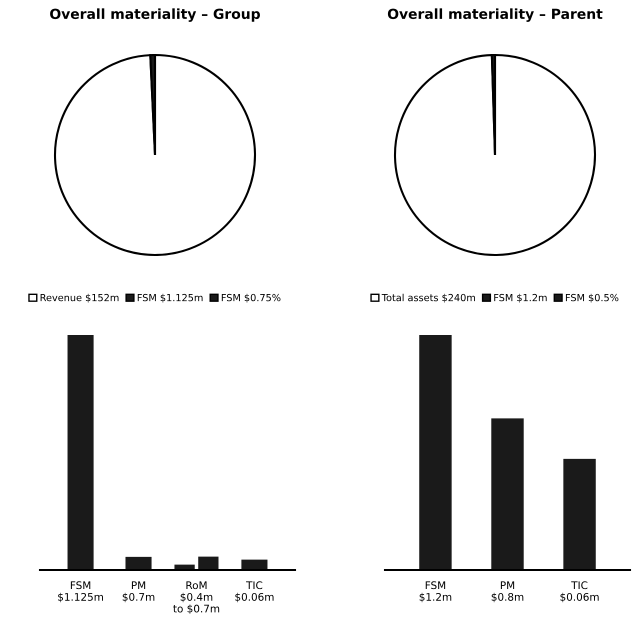  Describe the element at coordinates (170, 298) in the screenshot. I see `legend-label: FSM $1.125m` at that location.